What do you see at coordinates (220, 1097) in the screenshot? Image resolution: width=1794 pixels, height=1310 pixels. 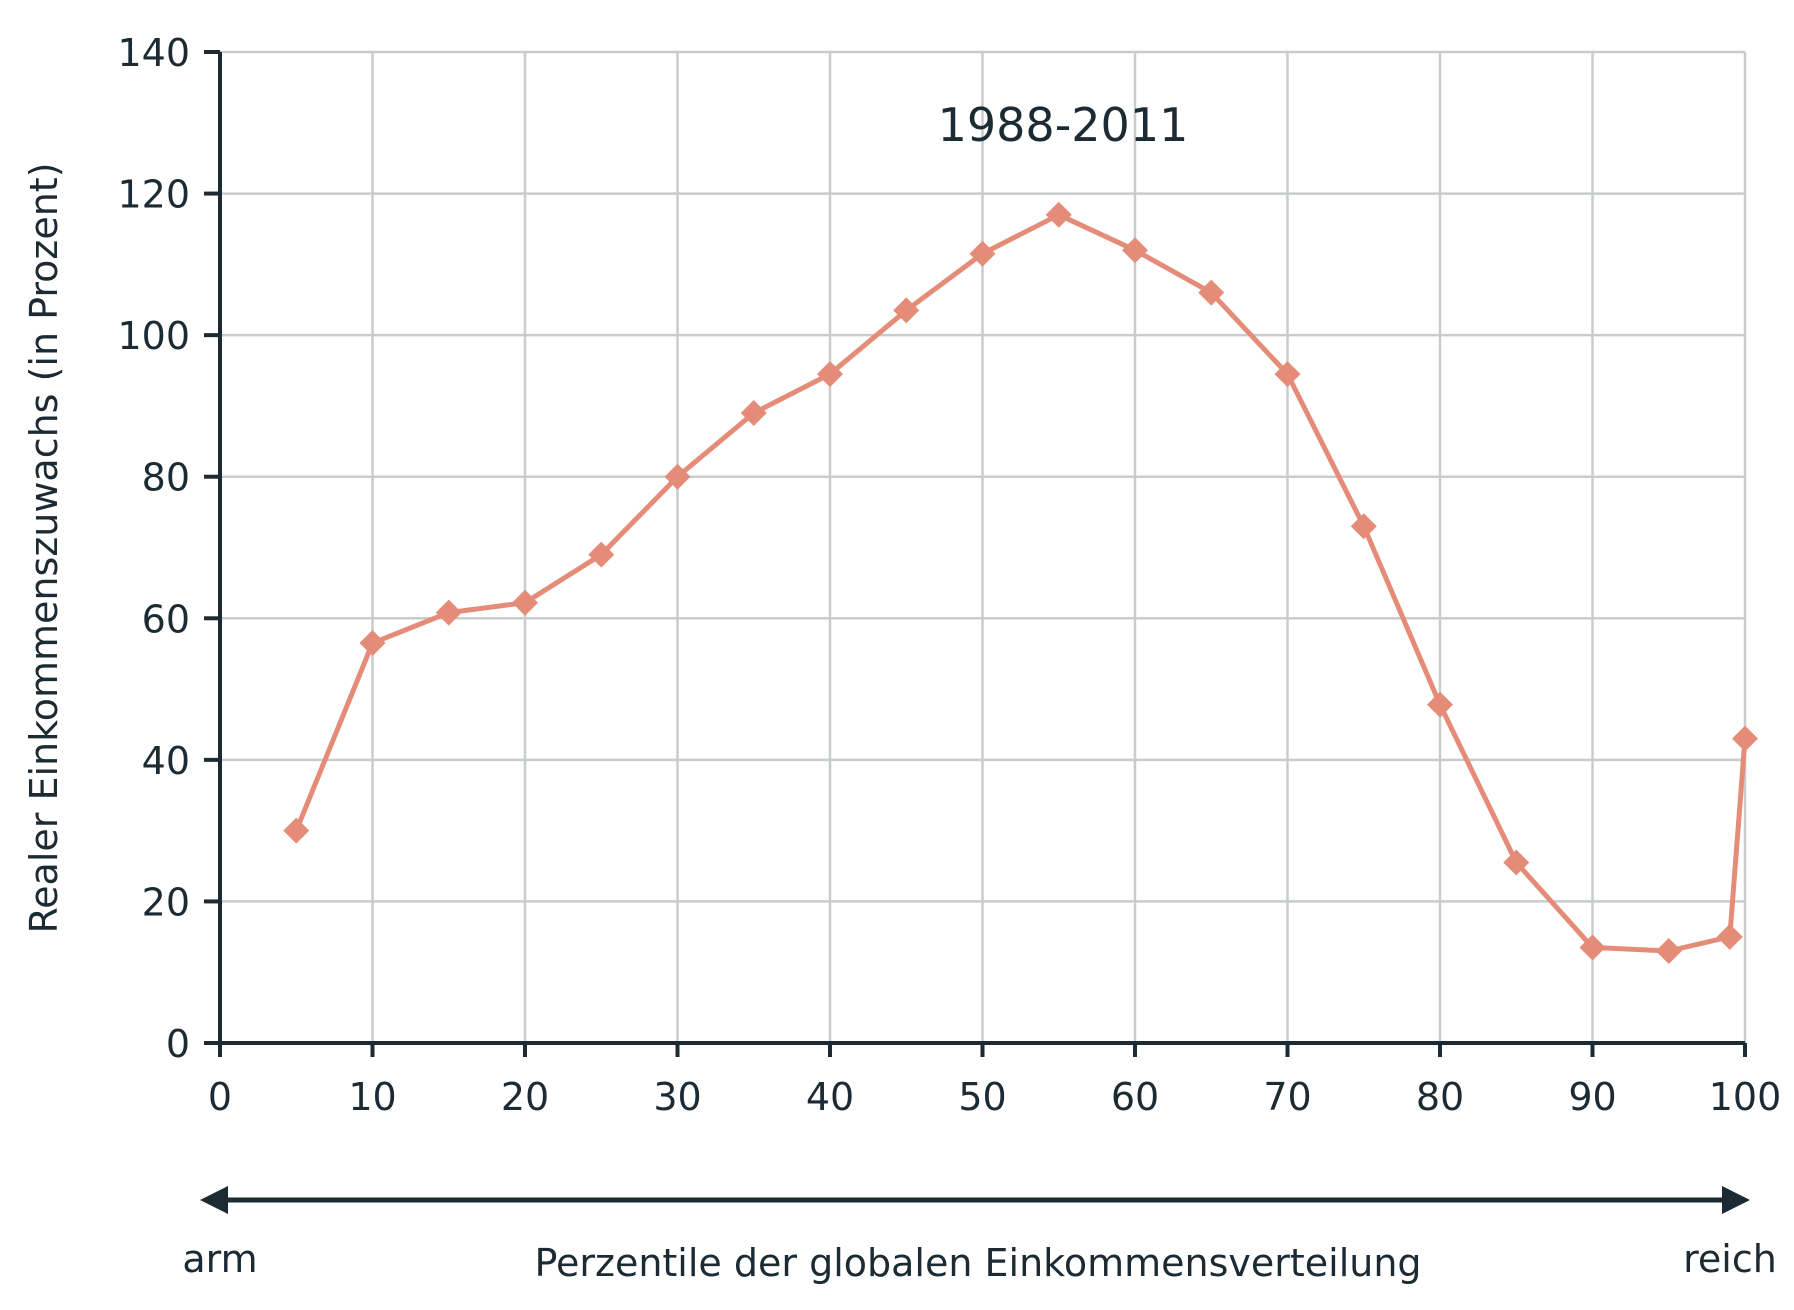 I see `x-tick-label: 0` at bounding box center [220, 1097].